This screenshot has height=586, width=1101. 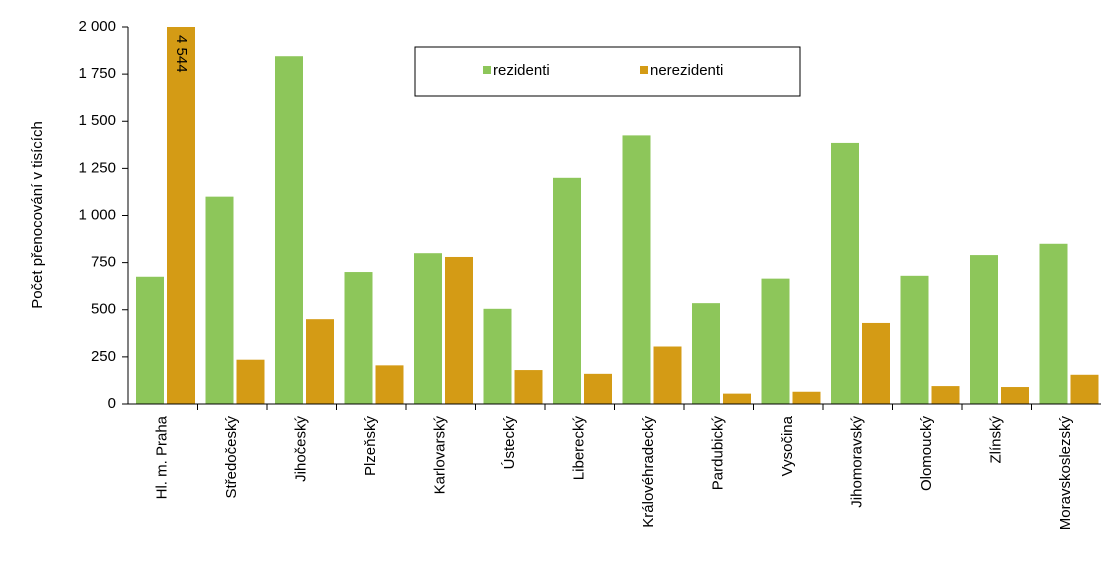 I want to click on x-tick-label: Pardubický, so click(x=718, y=453).